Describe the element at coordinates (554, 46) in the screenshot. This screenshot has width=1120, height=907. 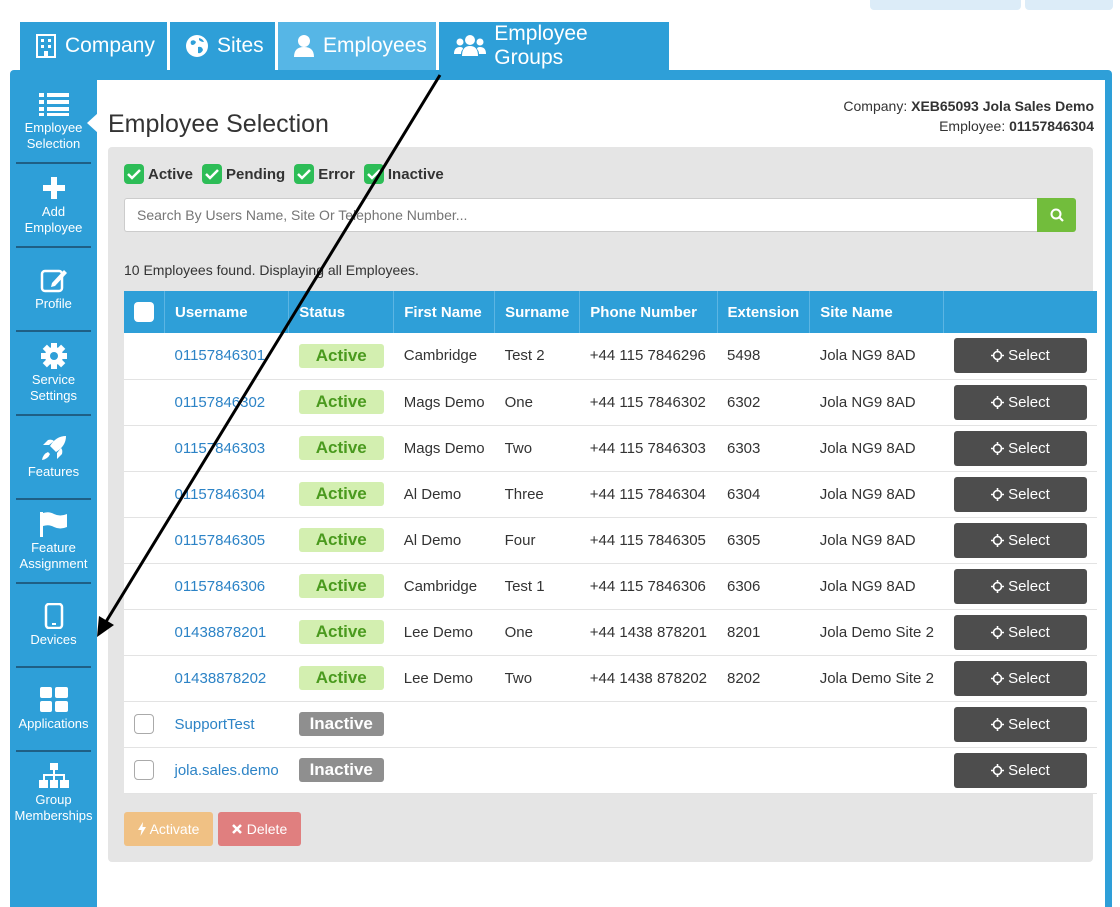
I see `tab-employee-groups: Employee Groups` at that location.